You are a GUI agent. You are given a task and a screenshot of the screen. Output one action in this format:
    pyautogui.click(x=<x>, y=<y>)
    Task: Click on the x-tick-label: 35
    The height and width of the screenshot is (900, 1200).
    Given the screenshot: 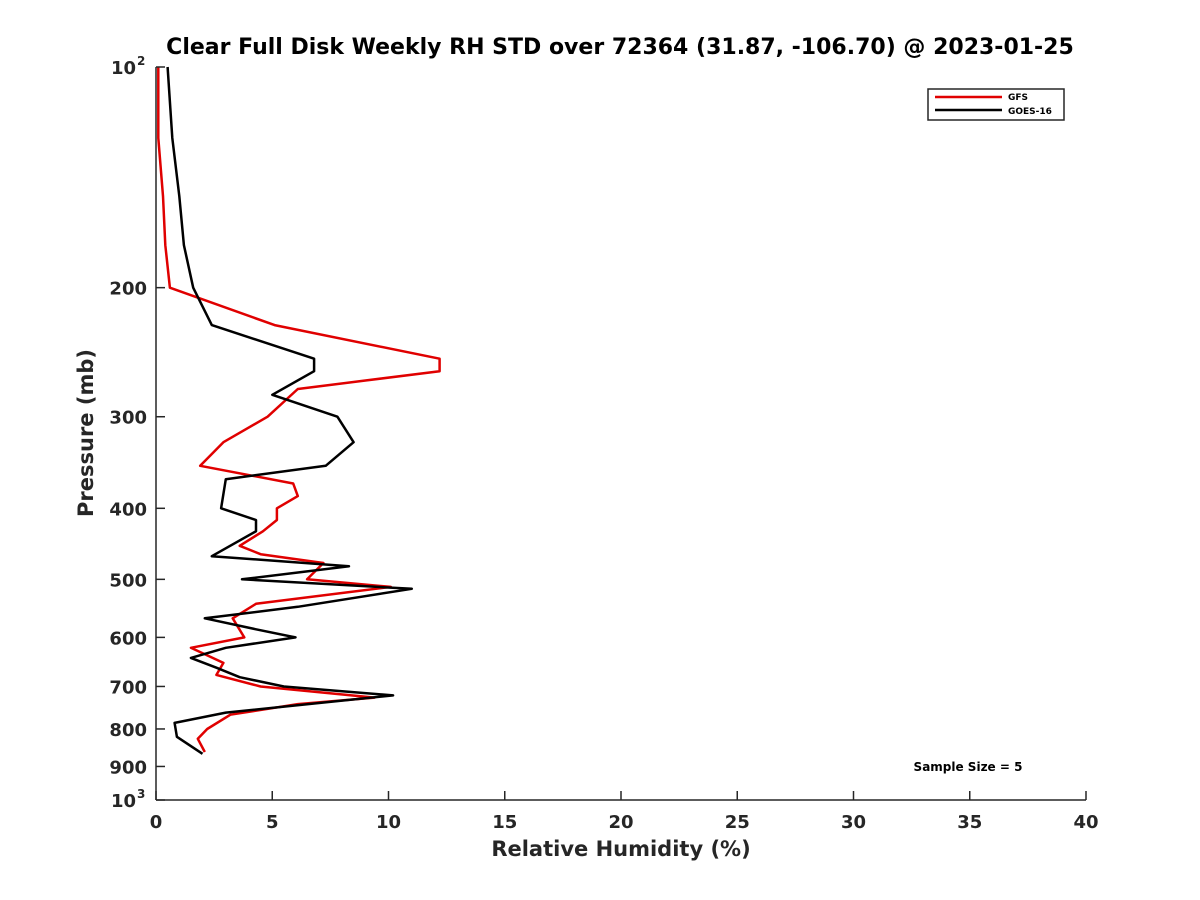 What is the action you would take?
    pyautogui.click(x=969, y=822)
    